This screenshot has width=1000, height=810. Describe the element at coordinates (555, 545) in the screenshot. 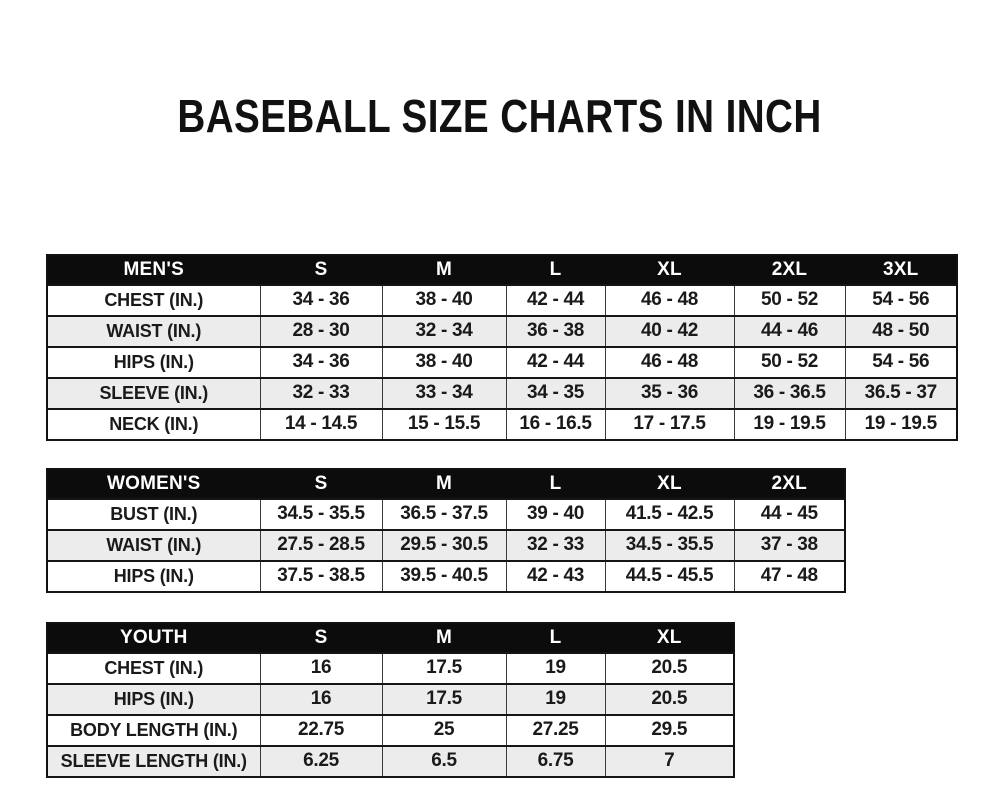

I see `womens-value-cell: 32 - 33` at that location.